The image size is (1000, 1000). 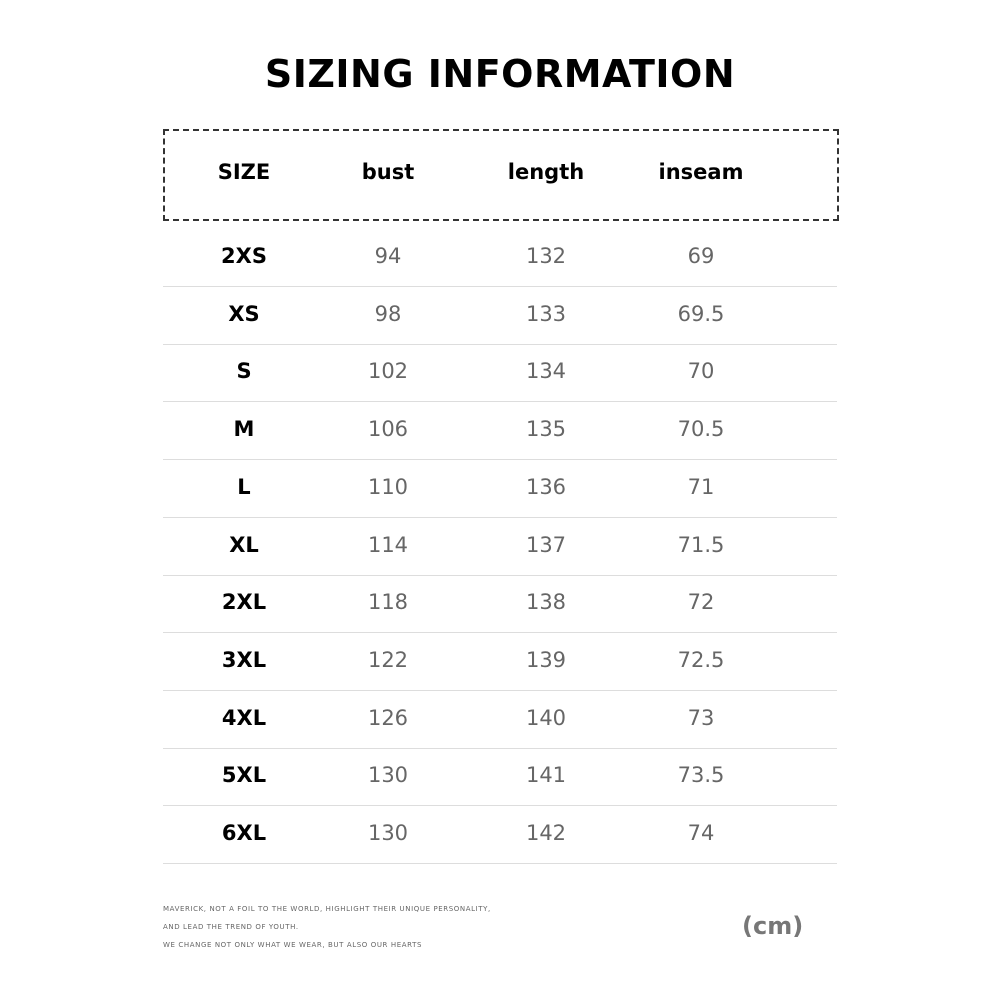 I want to click on cell-size: 3XL, so click(x=244, y=659).